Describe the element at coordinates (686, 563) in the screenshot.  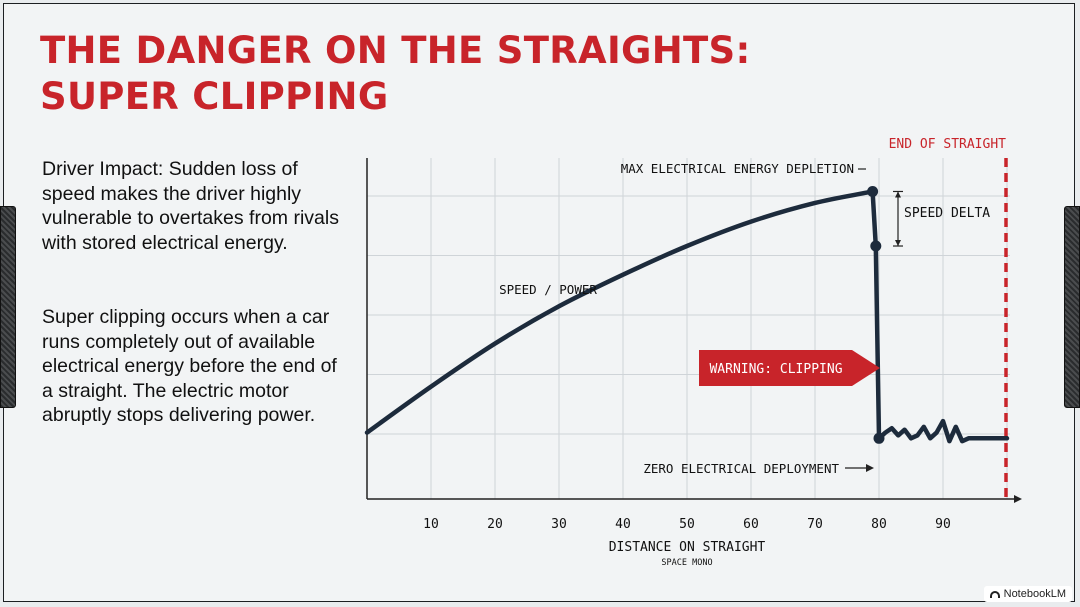
I see `x-axis-sublabel: SPACE MONO` at that location.